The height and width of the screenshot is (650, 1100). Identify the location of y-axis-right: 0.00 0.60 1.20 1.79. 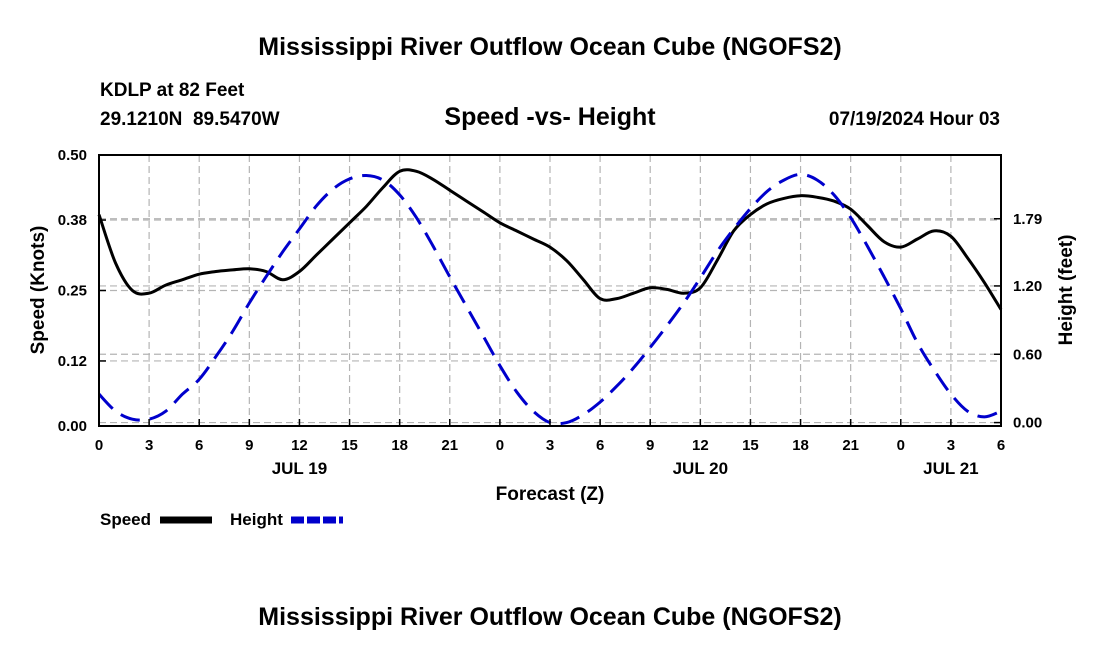
(1018, 321).